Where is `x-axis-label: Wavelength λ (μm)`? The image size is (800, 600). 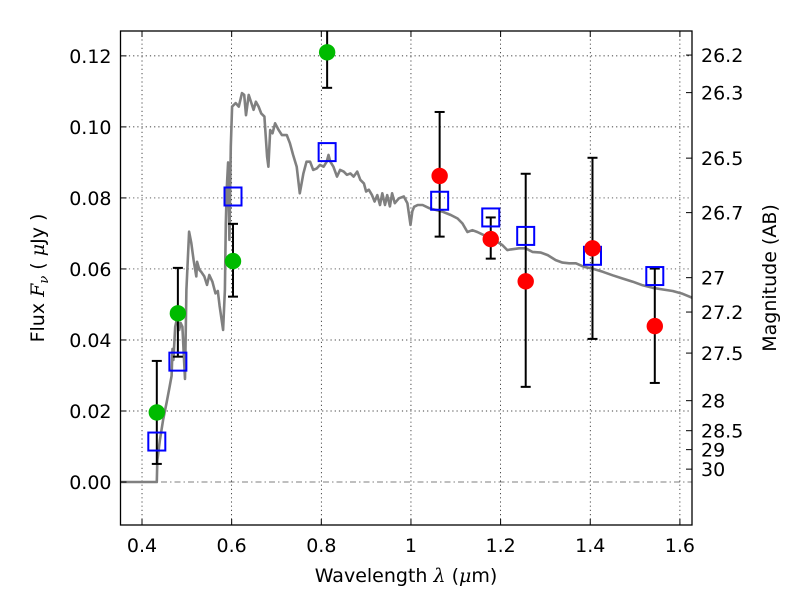
x-axis-label: Wavelength λ (μm) is located at coordinates (406, 576).